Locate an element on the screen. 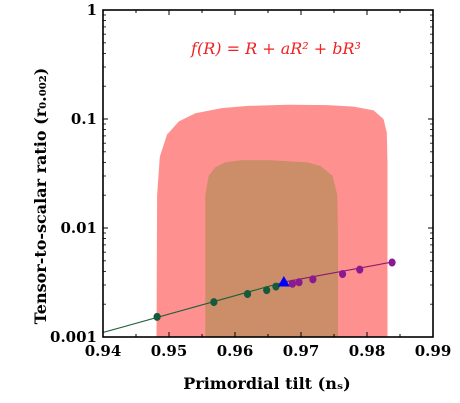 This screenshot has width=460, height=403. x-tick-label: 0.94 is located at coordinates (103, 351).